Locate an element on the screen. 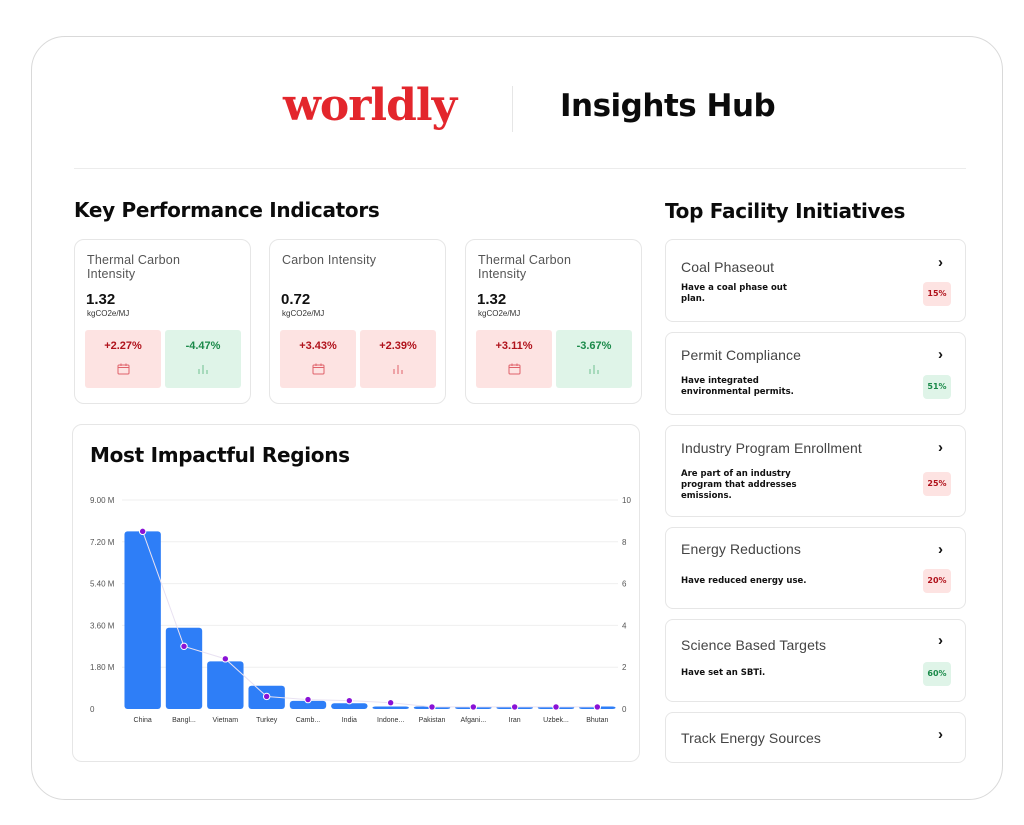 The width and height of the screenshot is (1024, 825). initiative-title: Permit Compliance is located at coordinates (741, 355).